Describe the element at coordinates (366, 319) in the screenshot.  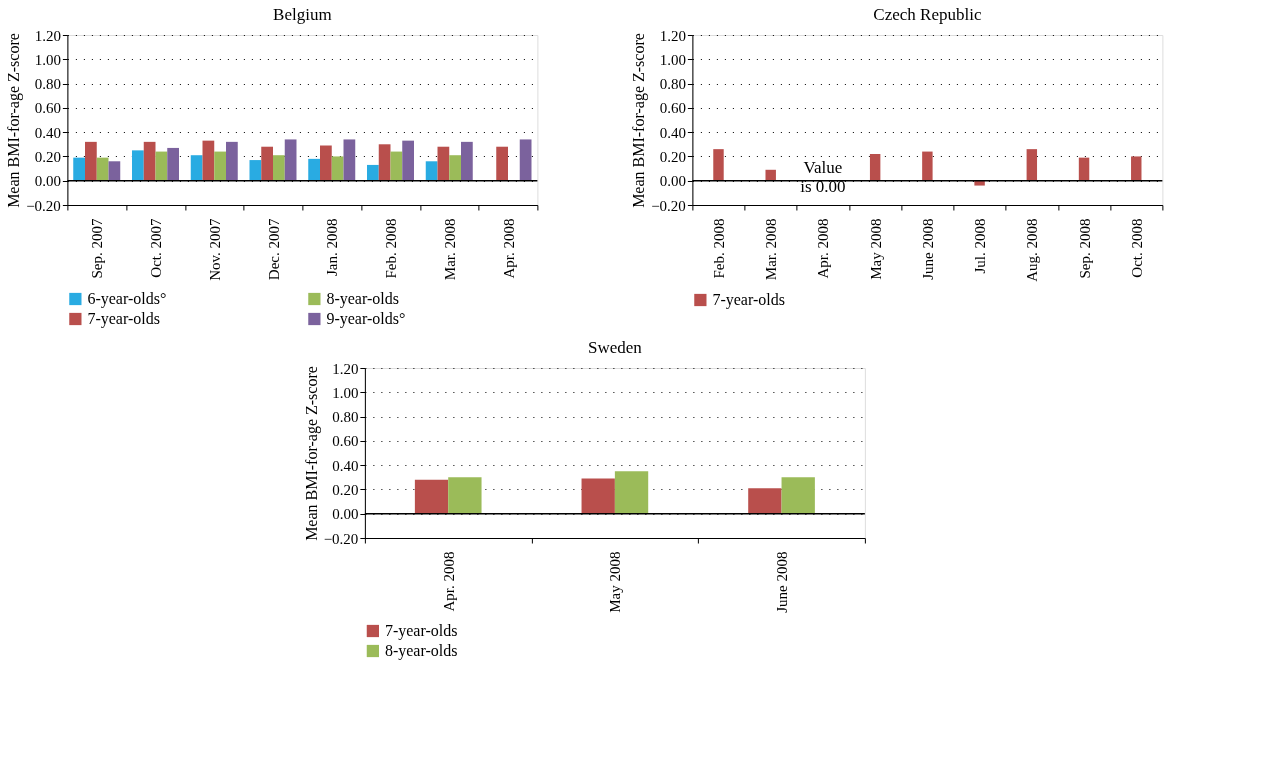
I see `legend-label: 9-year-olds°` at that location.